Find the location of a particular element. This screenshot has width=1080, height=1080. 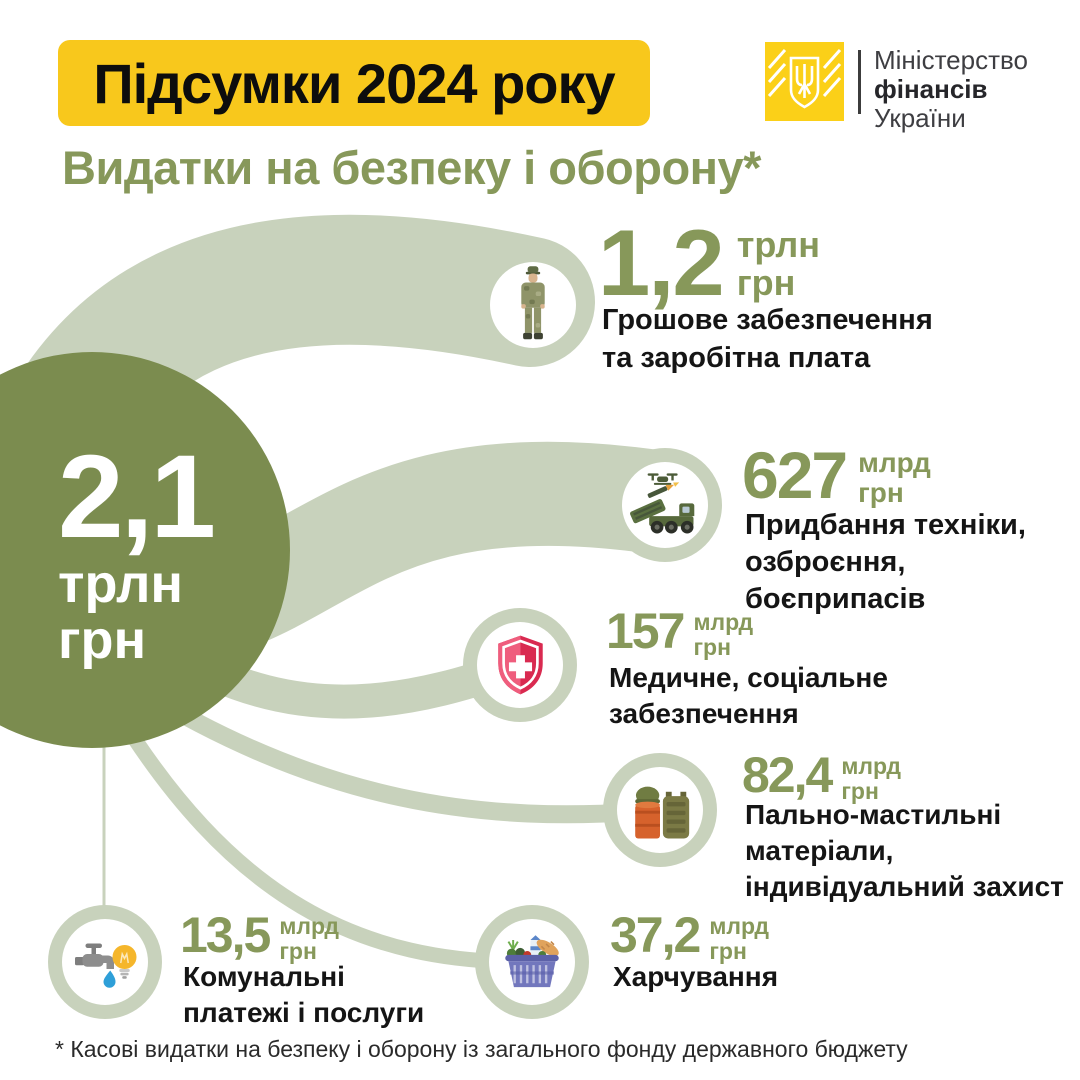

ministry-name: Міністерство фінансів України is located at coordinates (951, 89).